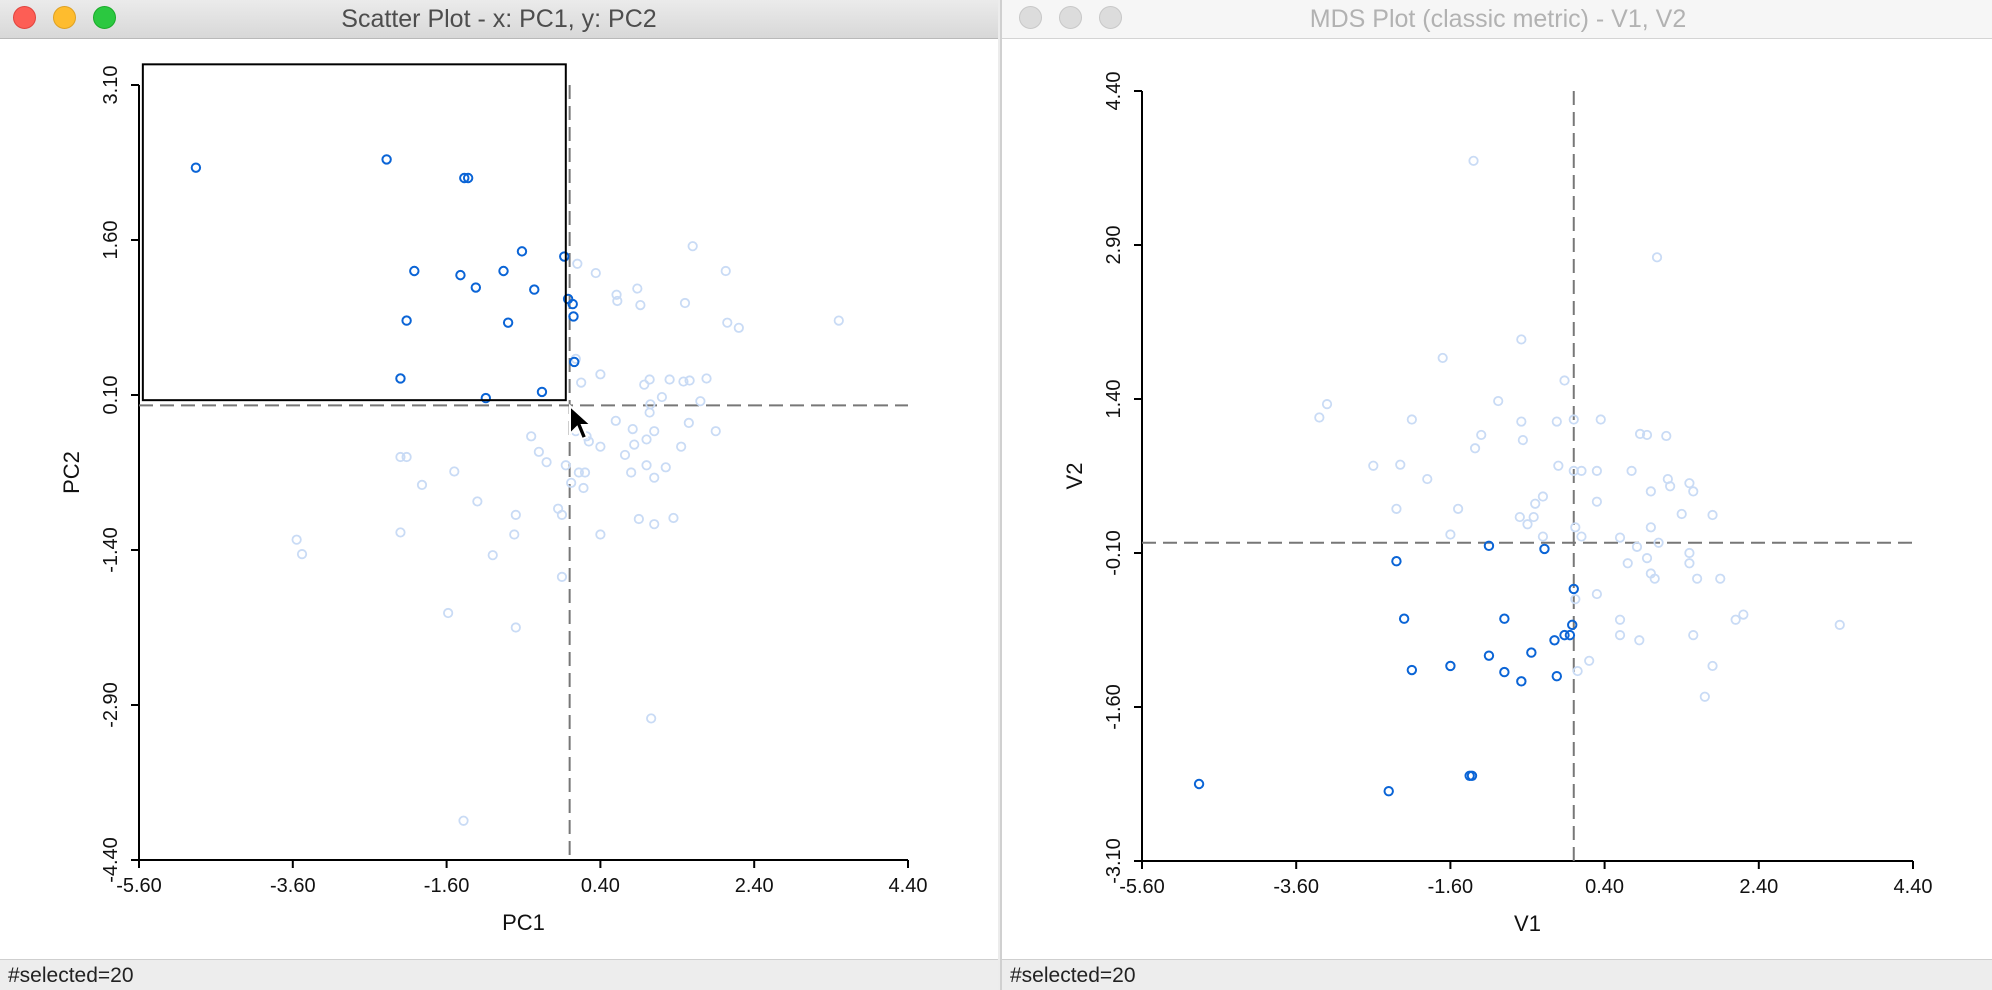  Describe the element at coordinates (1114, 553) in the screenshot. I see `y-tick-label: -0.10` at that location.